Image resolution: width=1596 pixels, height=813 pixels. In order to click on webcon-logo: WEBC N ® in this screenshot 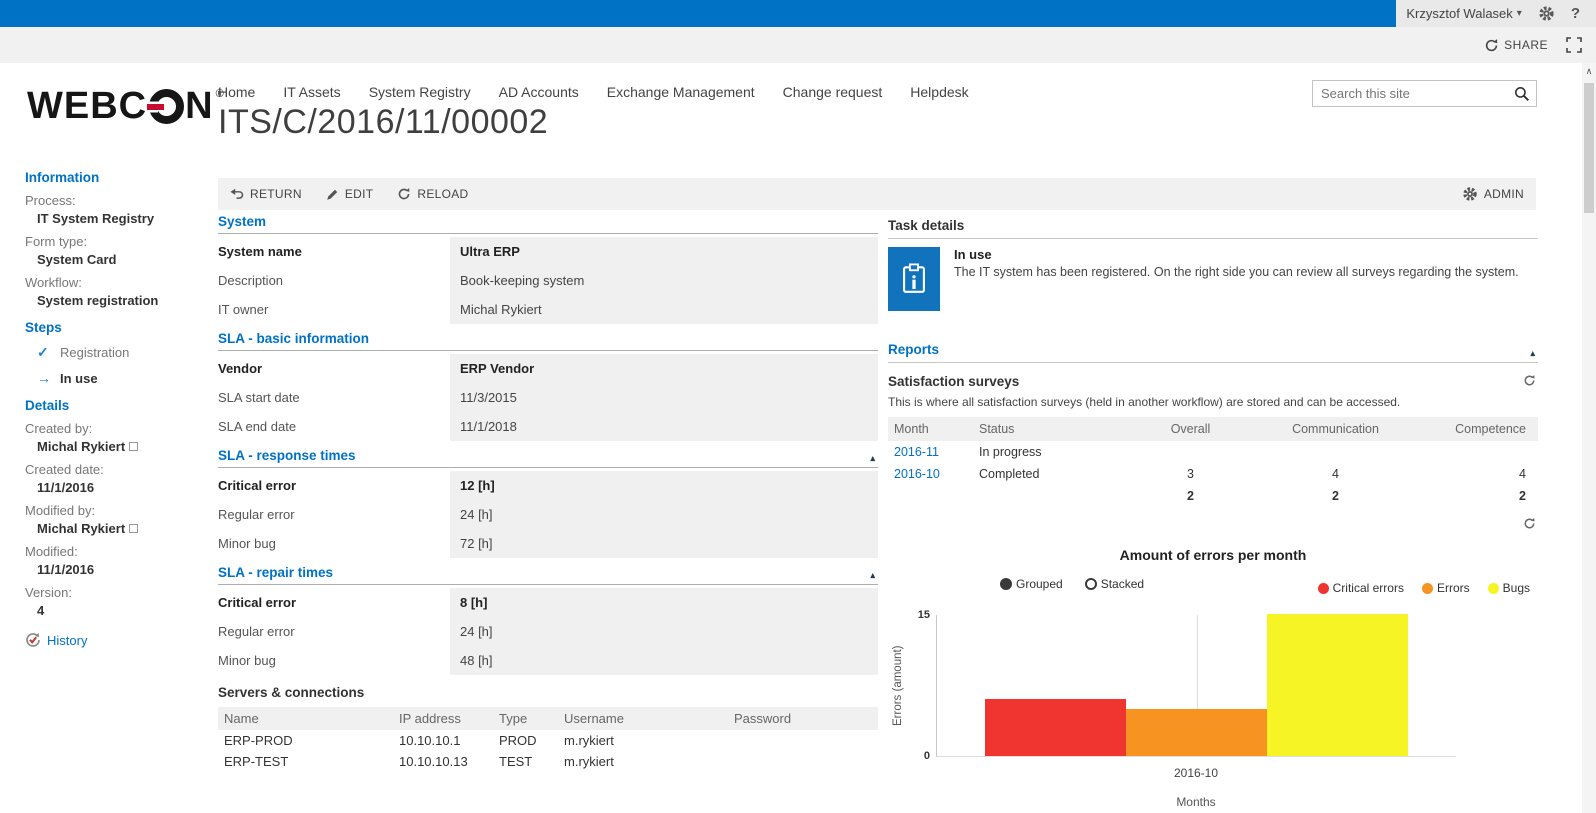, I will do `click(125, 106)`.